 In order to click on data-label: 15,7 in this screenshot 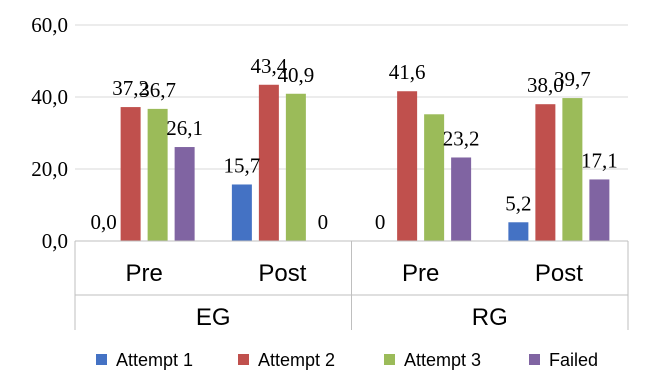, I will do `click(242, 165)`.